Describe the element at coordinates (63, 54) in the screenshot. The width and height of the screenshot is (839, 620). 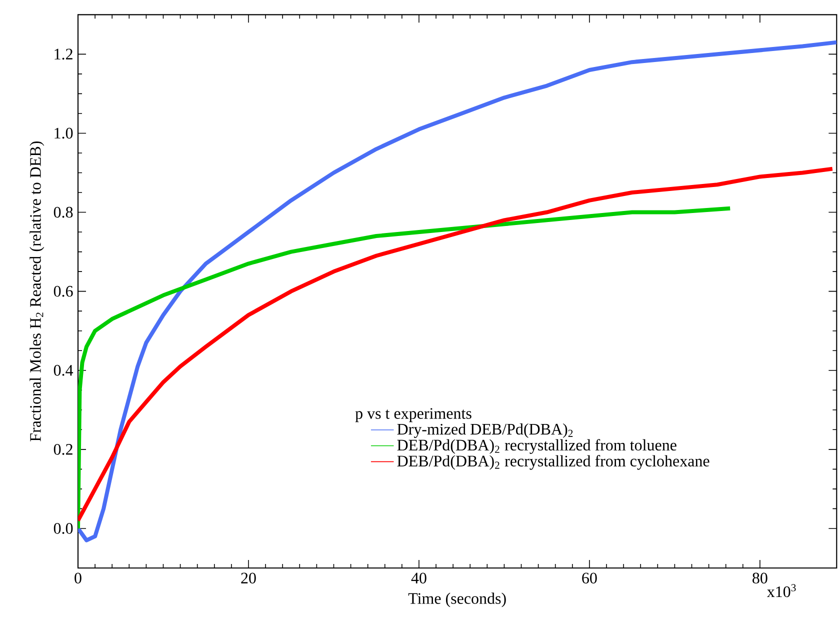
I see `y-tick-label: 1.2` at that location.